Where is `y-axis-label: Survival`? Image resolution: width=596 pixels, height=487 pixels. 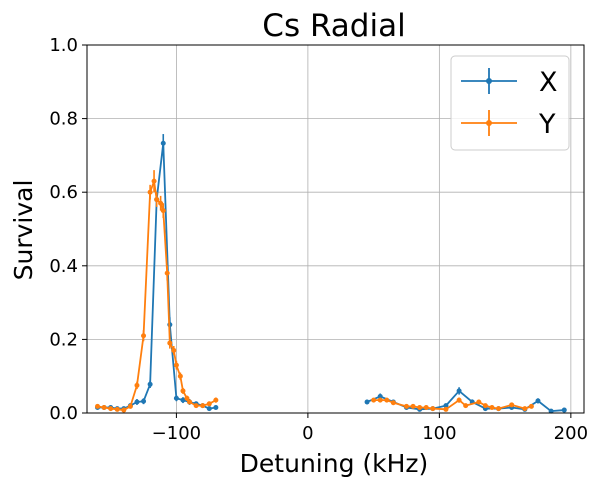 y-axis-label: Survival is located at coordinates (23, 230).